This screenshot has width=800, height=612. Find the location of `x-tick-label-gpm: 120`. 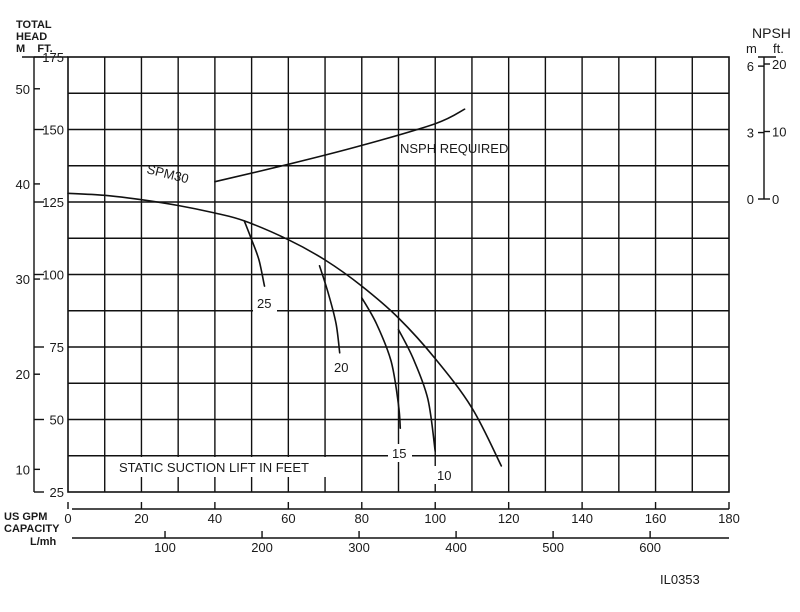

x-tick-label-gpm: 120 is located at coordinates (509, 518).